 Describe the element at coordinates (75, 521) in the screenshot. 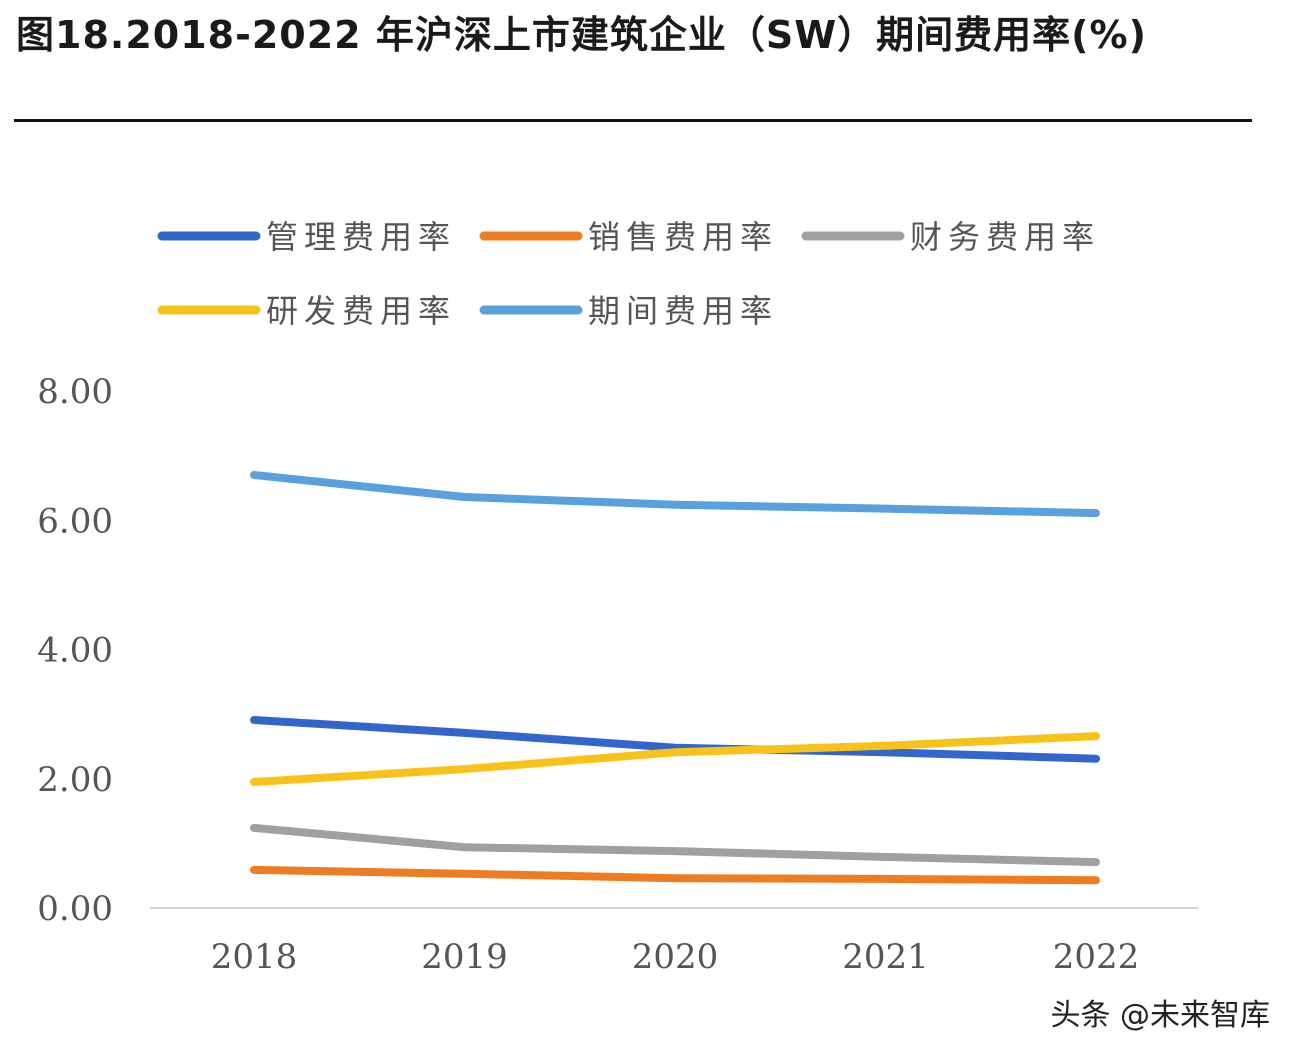

I see `y-tick-label: 6.00` at that location.